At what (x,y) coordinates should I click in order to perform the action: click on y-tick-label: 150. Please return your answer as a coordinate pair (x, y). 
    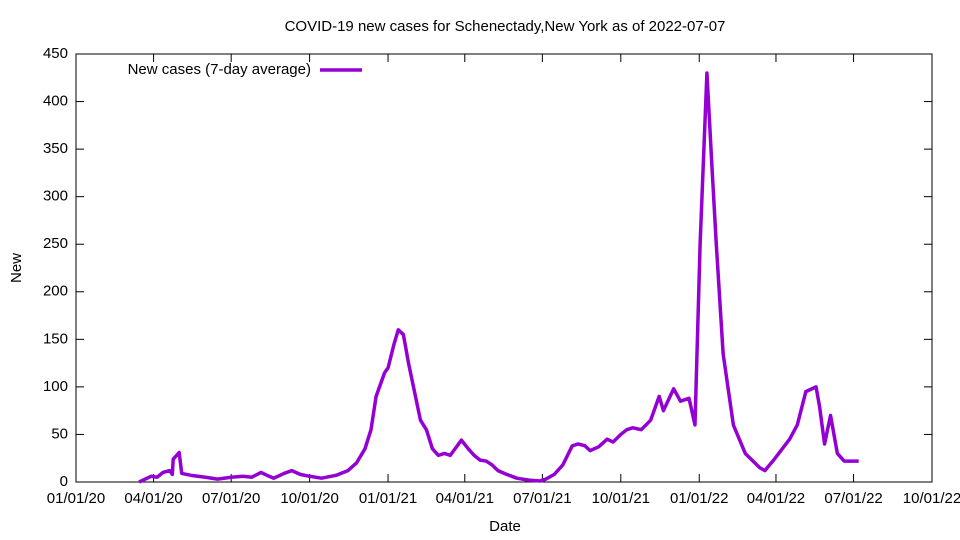
    Looking at the image, I should click on (55, 338).